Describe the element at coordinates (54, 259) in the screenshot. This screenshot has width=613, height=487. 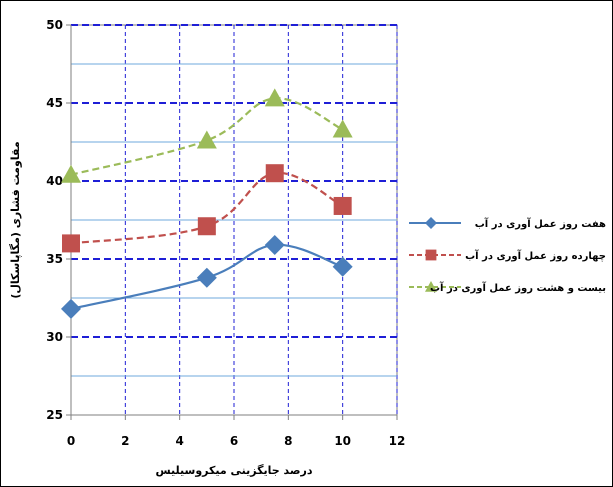
I see `y-tick-label: 35` at that location.